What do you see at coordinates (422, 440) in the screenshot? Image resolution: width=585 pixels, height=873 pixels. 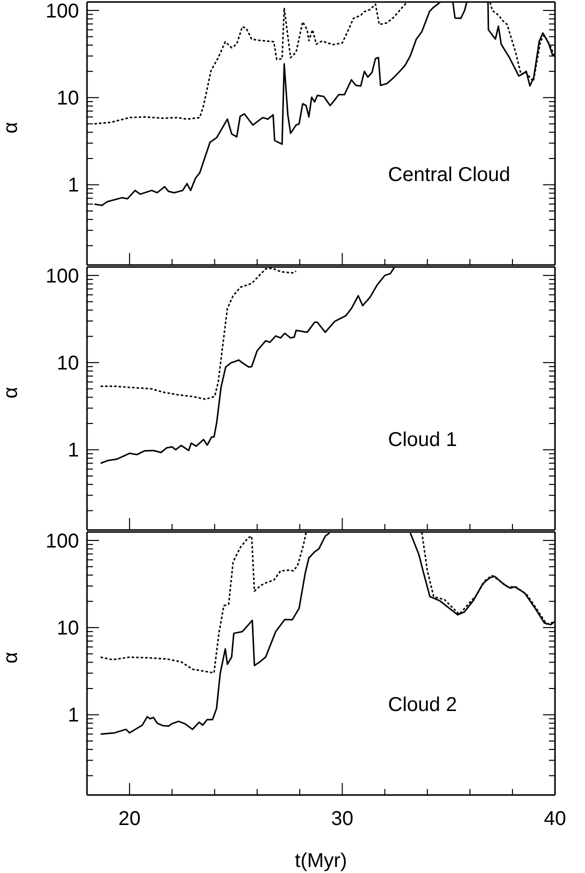 I see `annotation: Cloud 1` at bounding box center [422, 440].